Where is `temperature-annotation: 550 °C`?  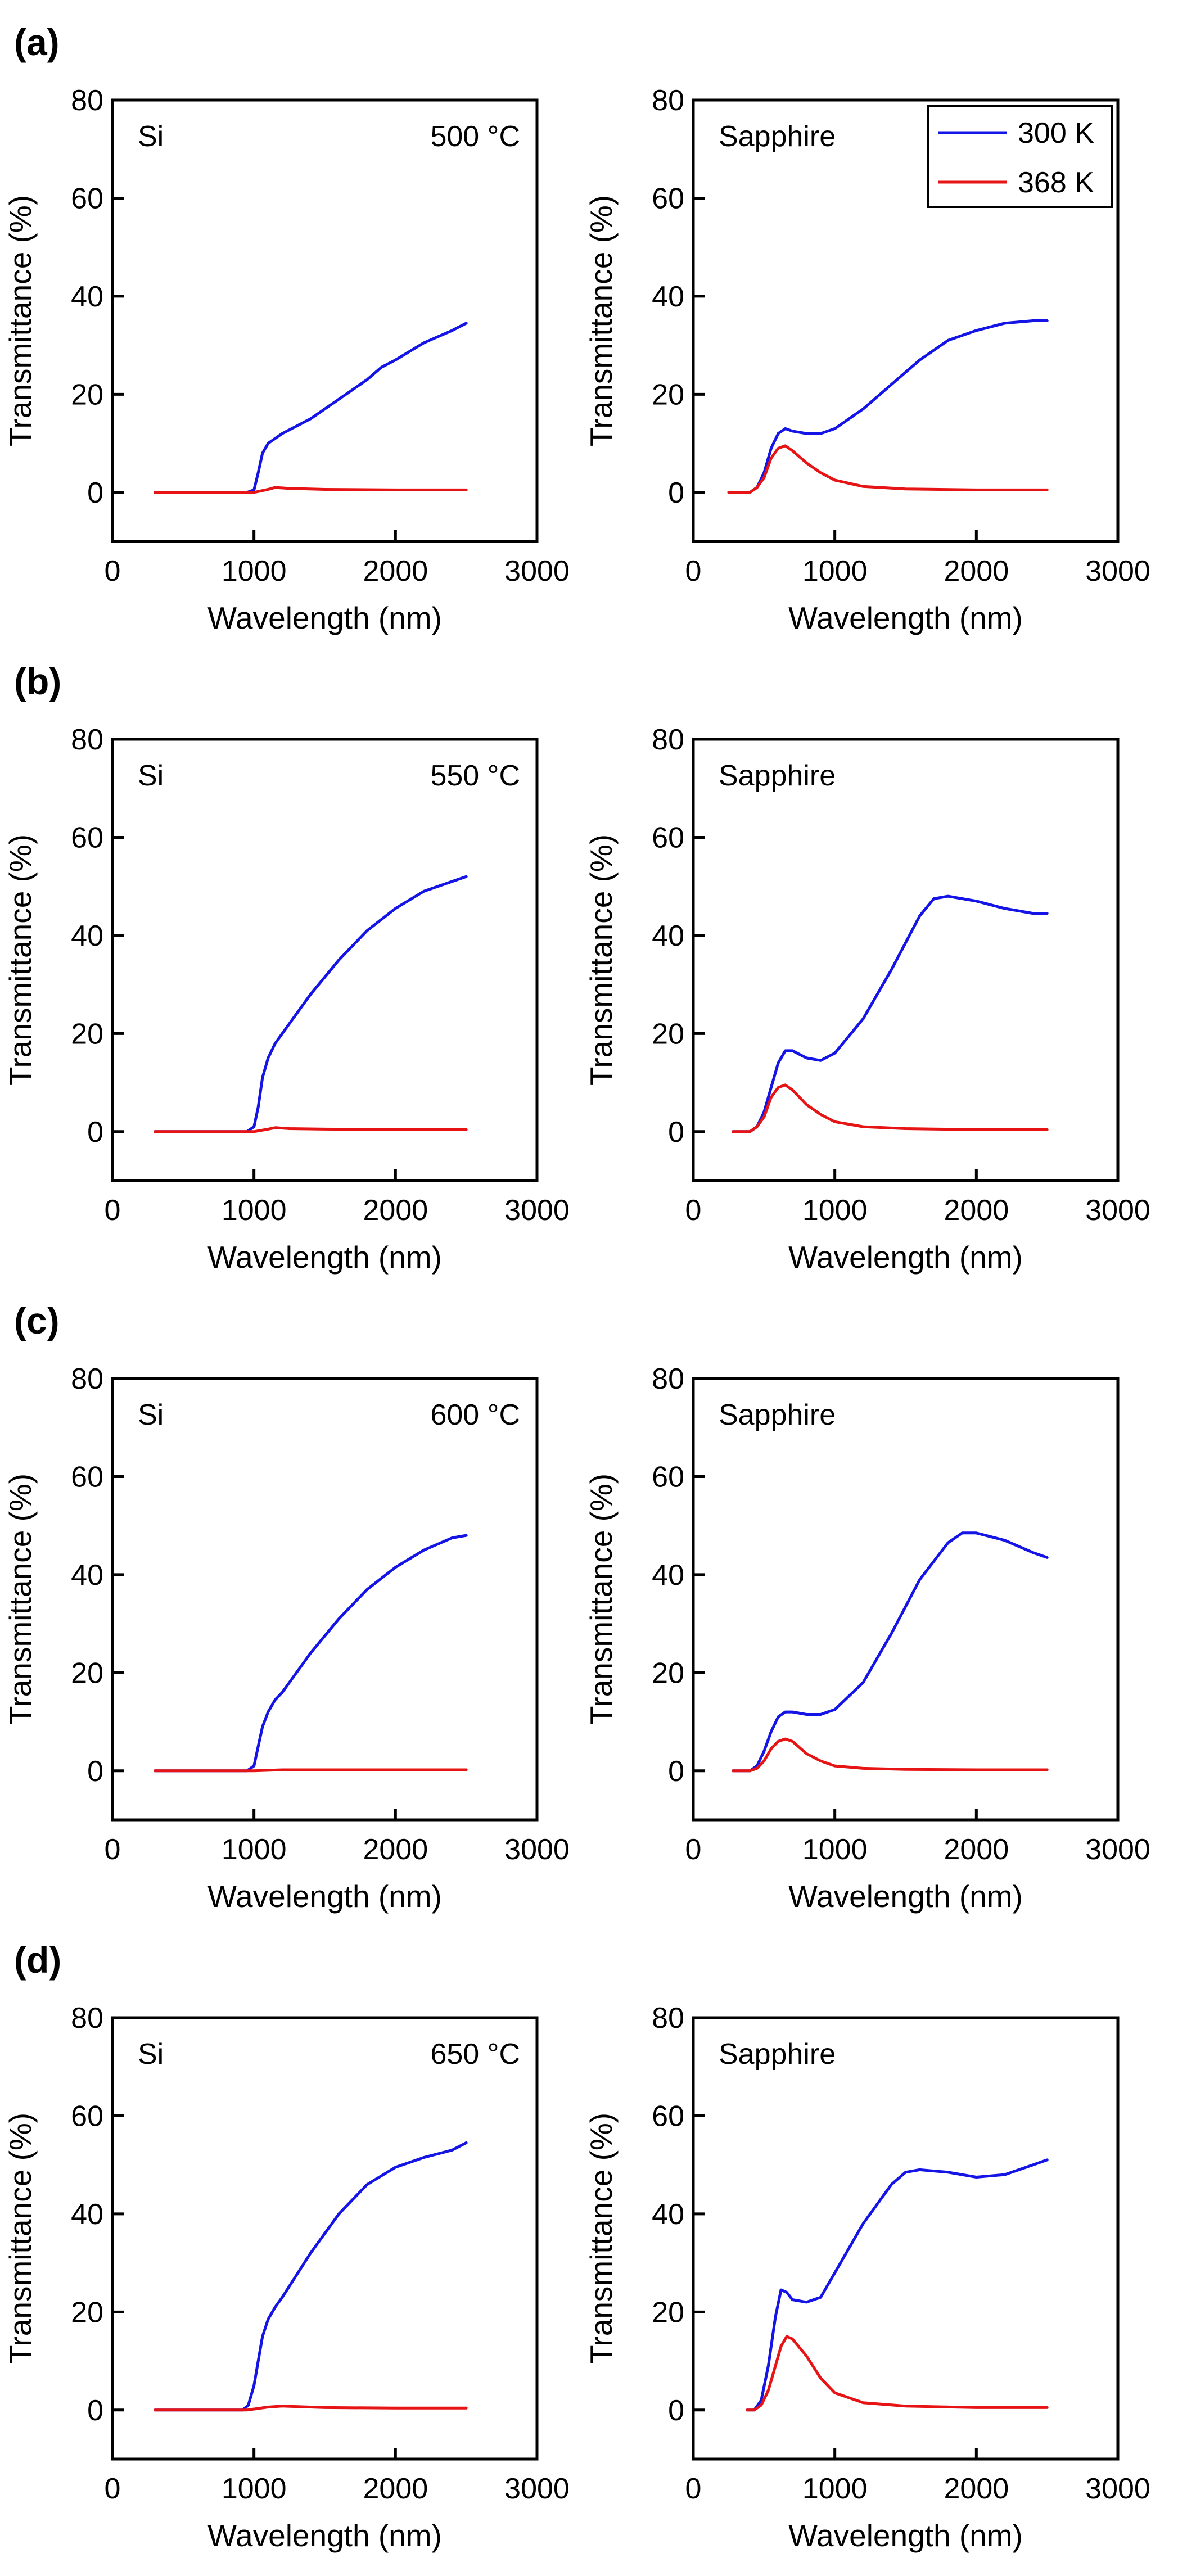
temperature-annotation: 550 °C is located at coordinates (475, 776).